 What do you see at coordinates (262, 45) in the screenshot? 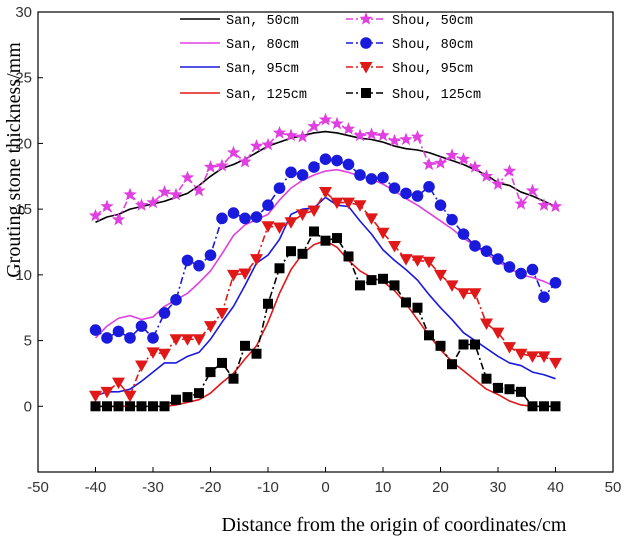
I see `legend-label: San, 80cm` at bounding box center [262, 45].